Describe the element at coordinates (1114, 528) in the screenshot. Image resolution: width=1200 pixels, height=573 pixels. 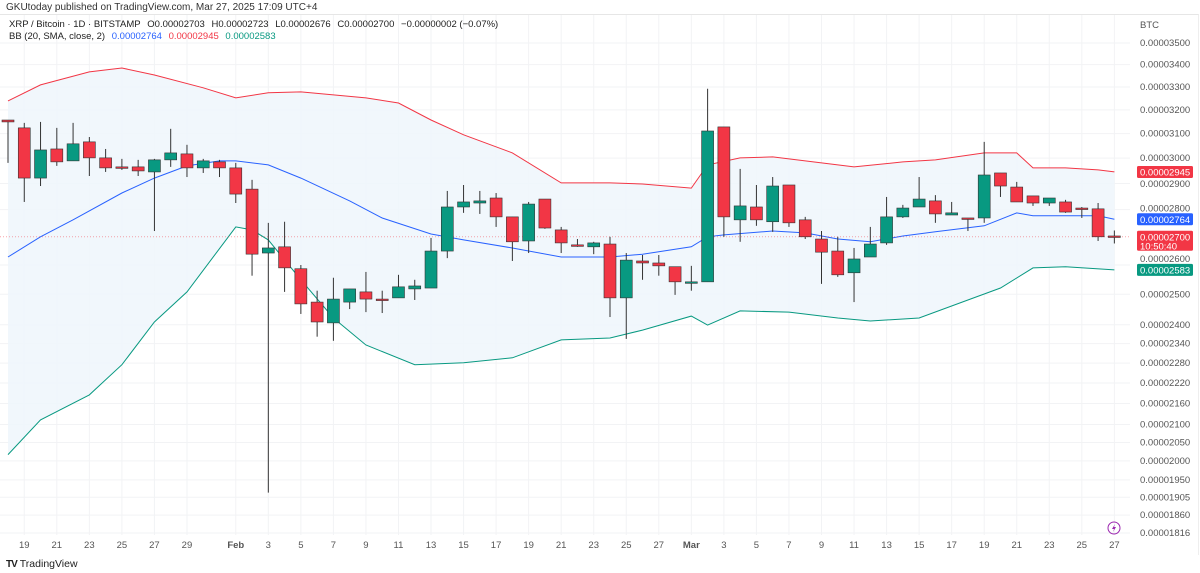
I see `lightning-icon` at that location.